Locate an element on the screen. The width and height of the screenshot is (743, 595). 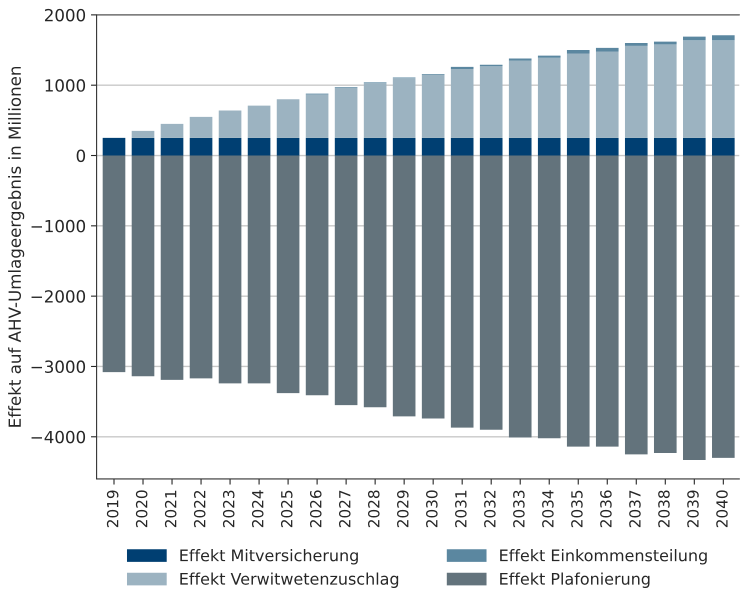
y-tick-label: 0 is located at coordinates (81, 155).